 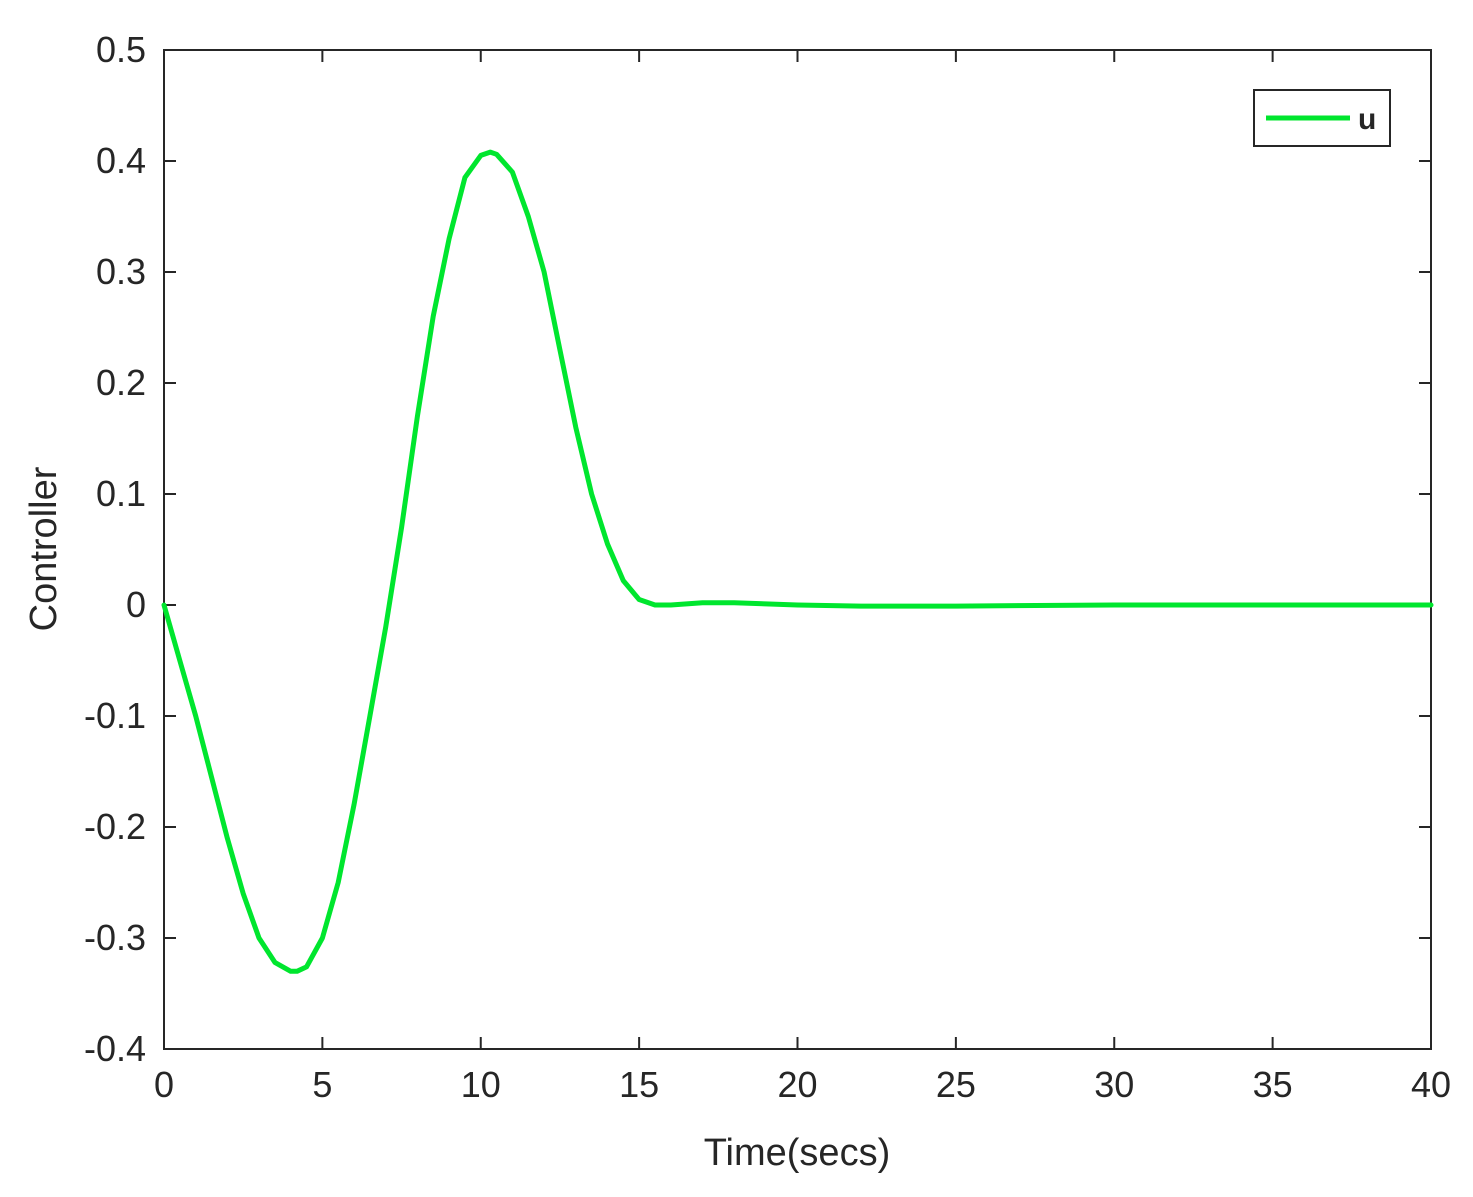 I want to click on x-tick-labels: 0 5 10 15 20 25 30 35 40, so click(x=802, y=1084).